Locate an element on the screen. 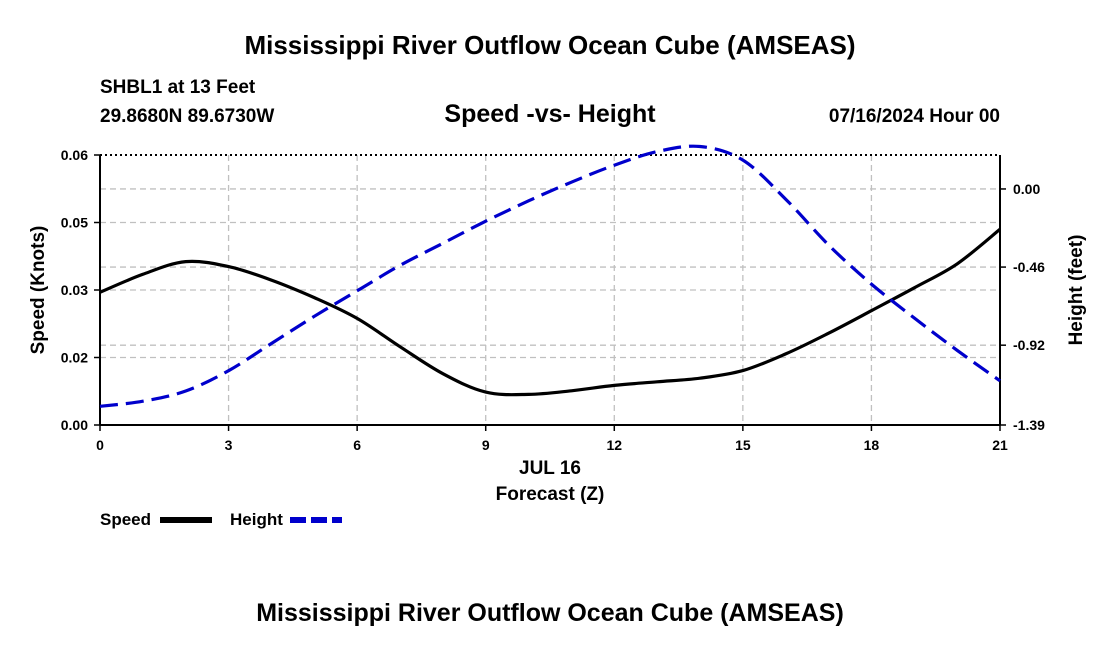 This screenshot has height=650, width=1100. x-tick-label: 0 is located at coordinates (100, 445).